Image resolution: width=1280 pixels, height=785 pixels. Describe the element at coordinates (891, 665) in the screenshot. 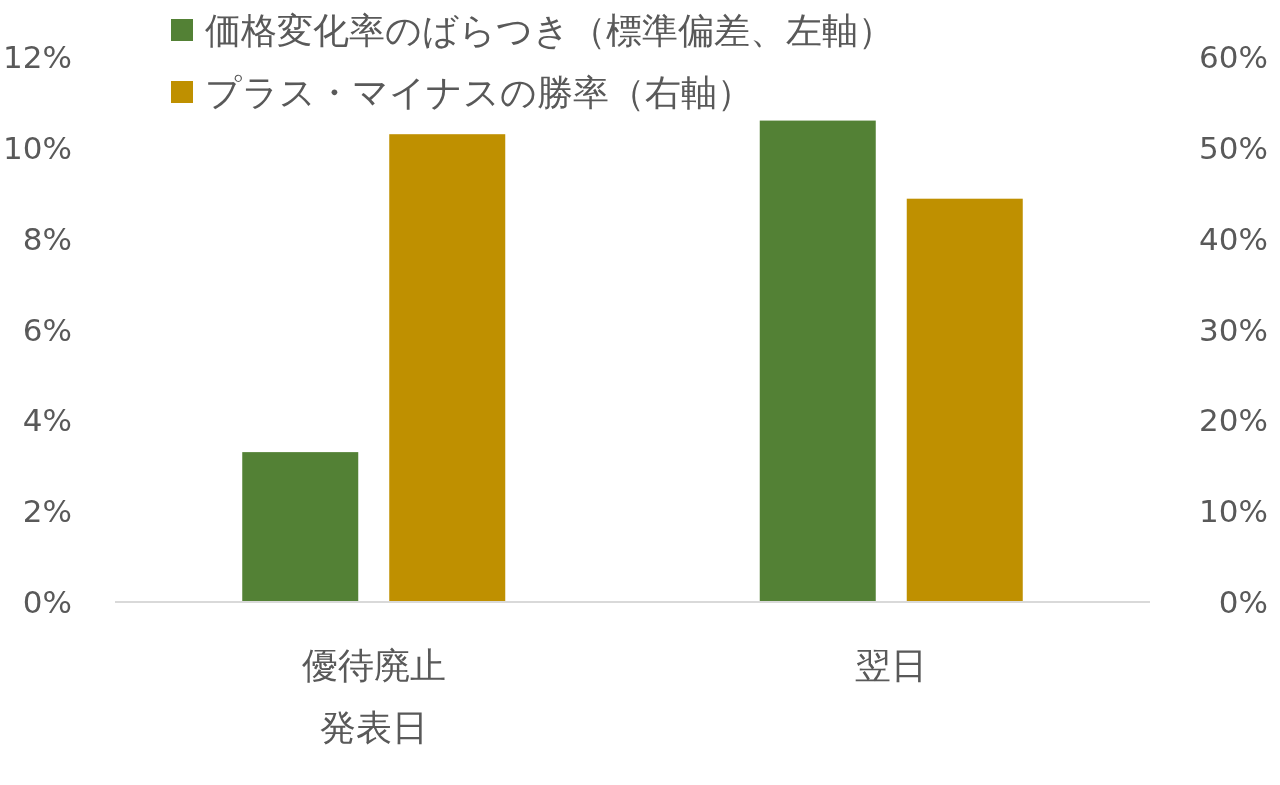

I see `x-tick-label: 翌日` at that location.